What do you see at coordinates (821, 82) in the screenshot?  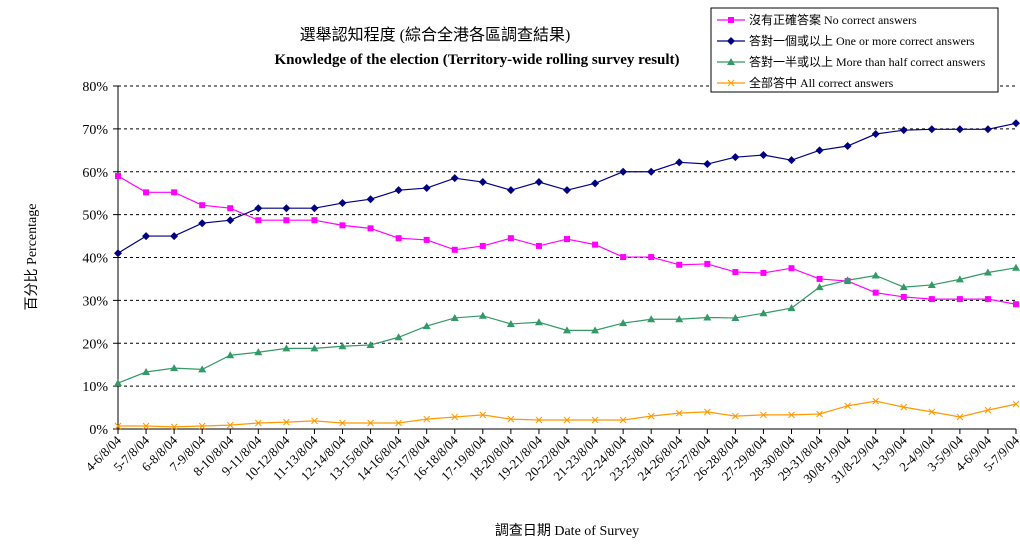 I see `legend-label: 全部答中 All correct answers` at bounding box center [821, 82].